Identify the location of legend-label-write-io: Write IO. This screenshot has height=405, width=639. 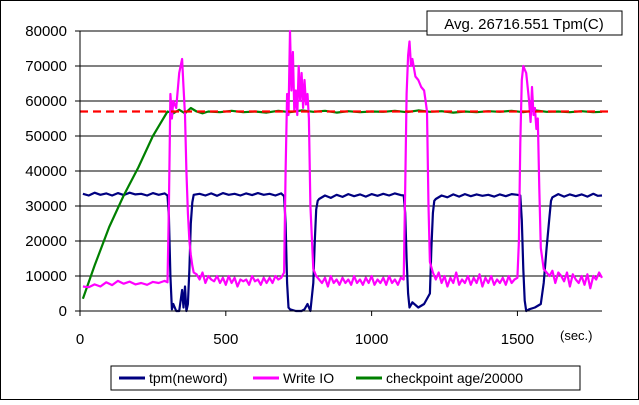
(308, 378).